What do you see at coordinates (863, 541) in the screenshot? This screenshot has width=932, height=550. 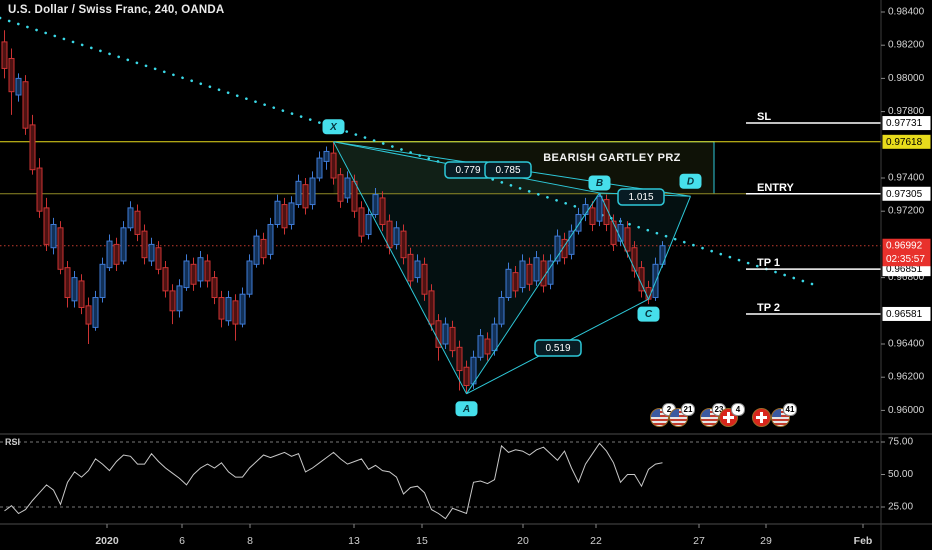 I see `time-tick-label: Feb` at bounding box center [863, 541].